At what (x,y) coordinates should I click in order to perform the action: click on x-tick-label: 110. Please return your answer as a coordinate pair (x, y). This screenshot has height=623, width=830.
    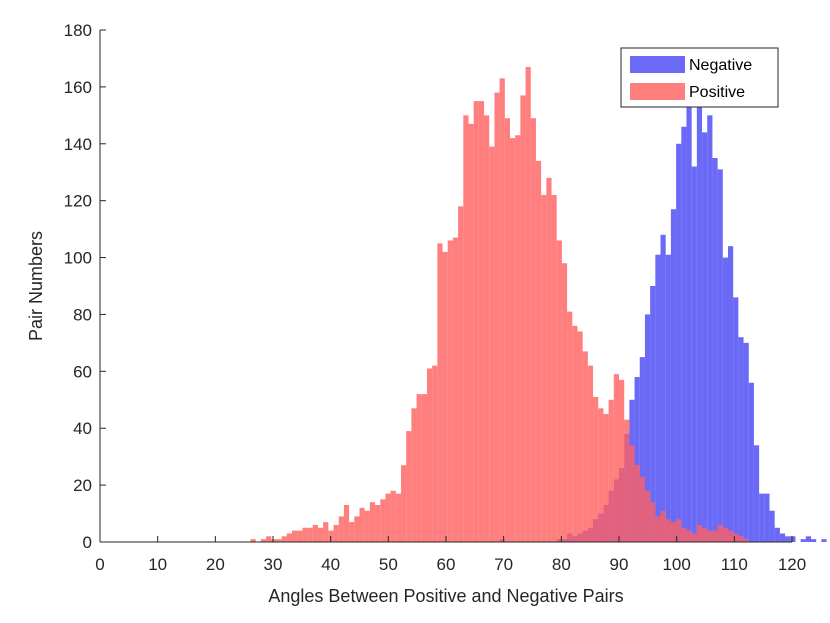
    Looking at the image, I should click on (734, 564).